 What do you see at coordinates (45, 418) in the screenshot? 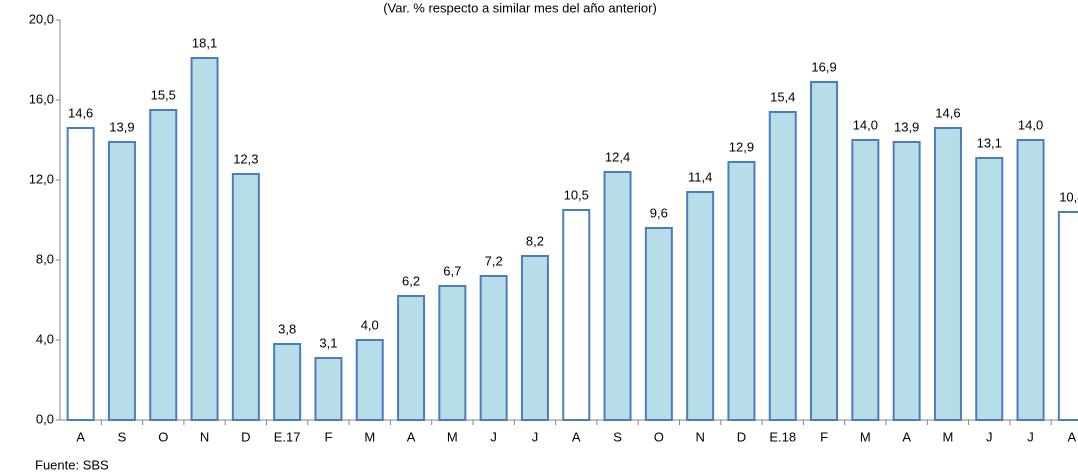
I see `y-tick-label: 0,0` at bounding box center [45, 418].